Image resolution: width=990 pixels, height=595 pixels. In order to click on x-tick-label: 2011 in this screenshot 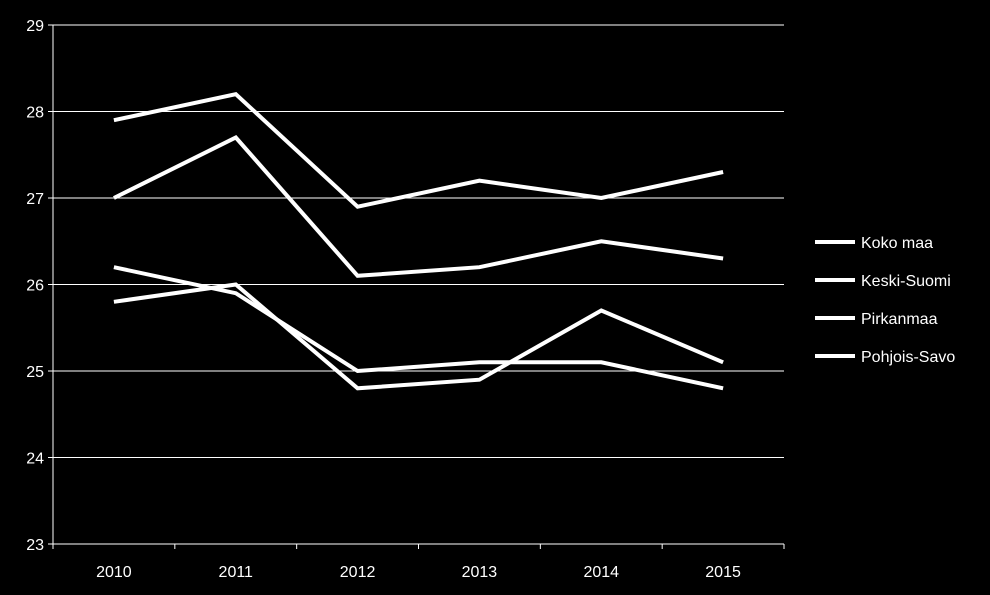, I will do `click(236, 572)`.